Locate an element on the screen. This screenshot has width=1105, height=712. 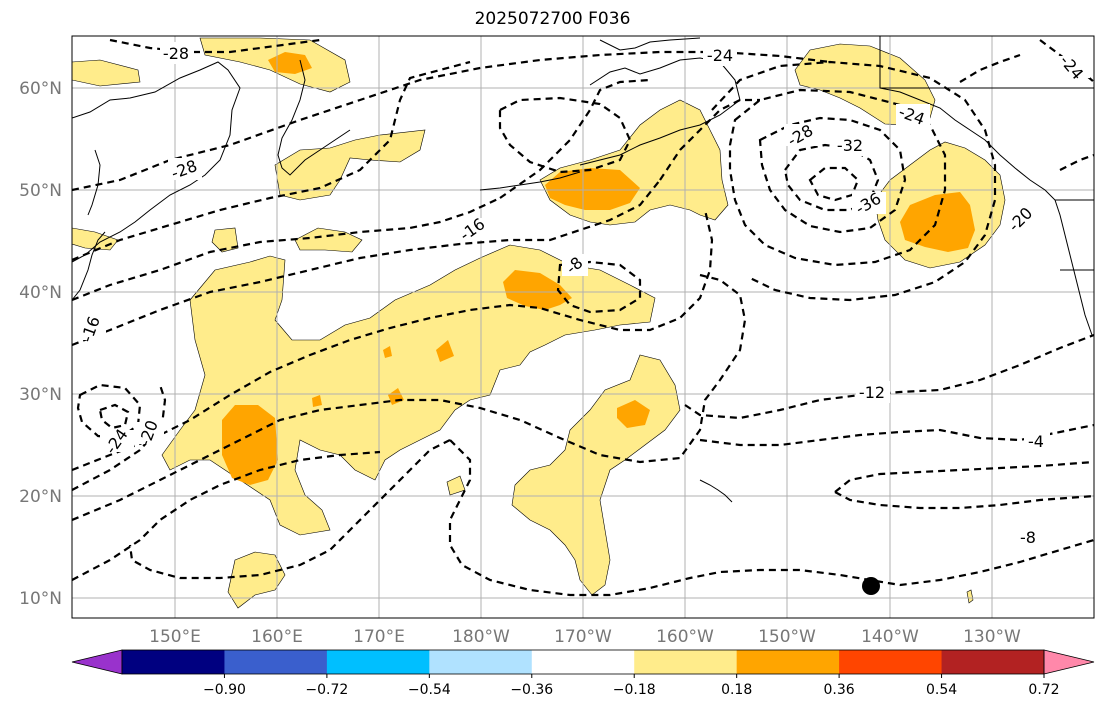
coastline-bering-north is located at coordinates (650, 44).